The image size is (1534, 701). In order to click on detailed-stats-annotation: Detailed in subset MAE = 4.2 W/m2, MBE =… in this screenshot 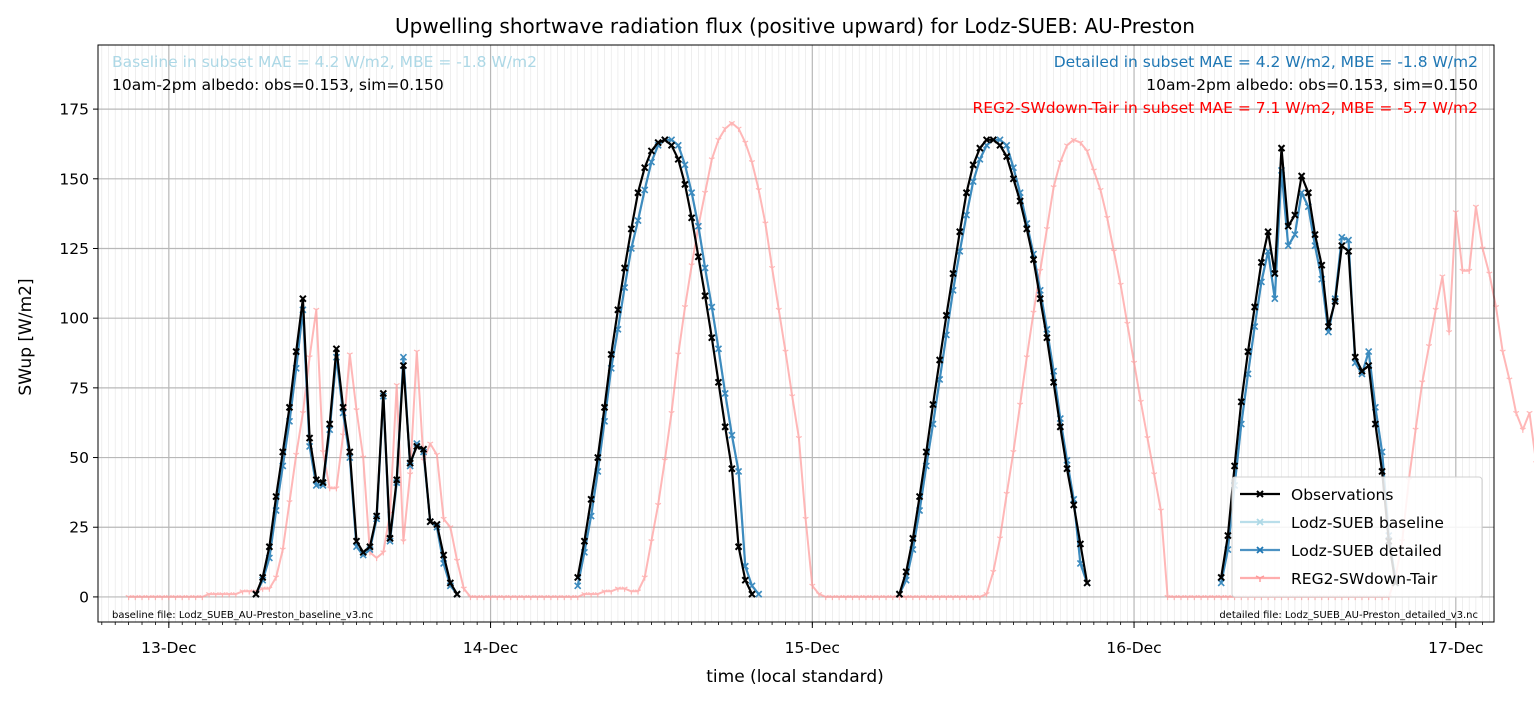, I will do `click(1266, 62)`.